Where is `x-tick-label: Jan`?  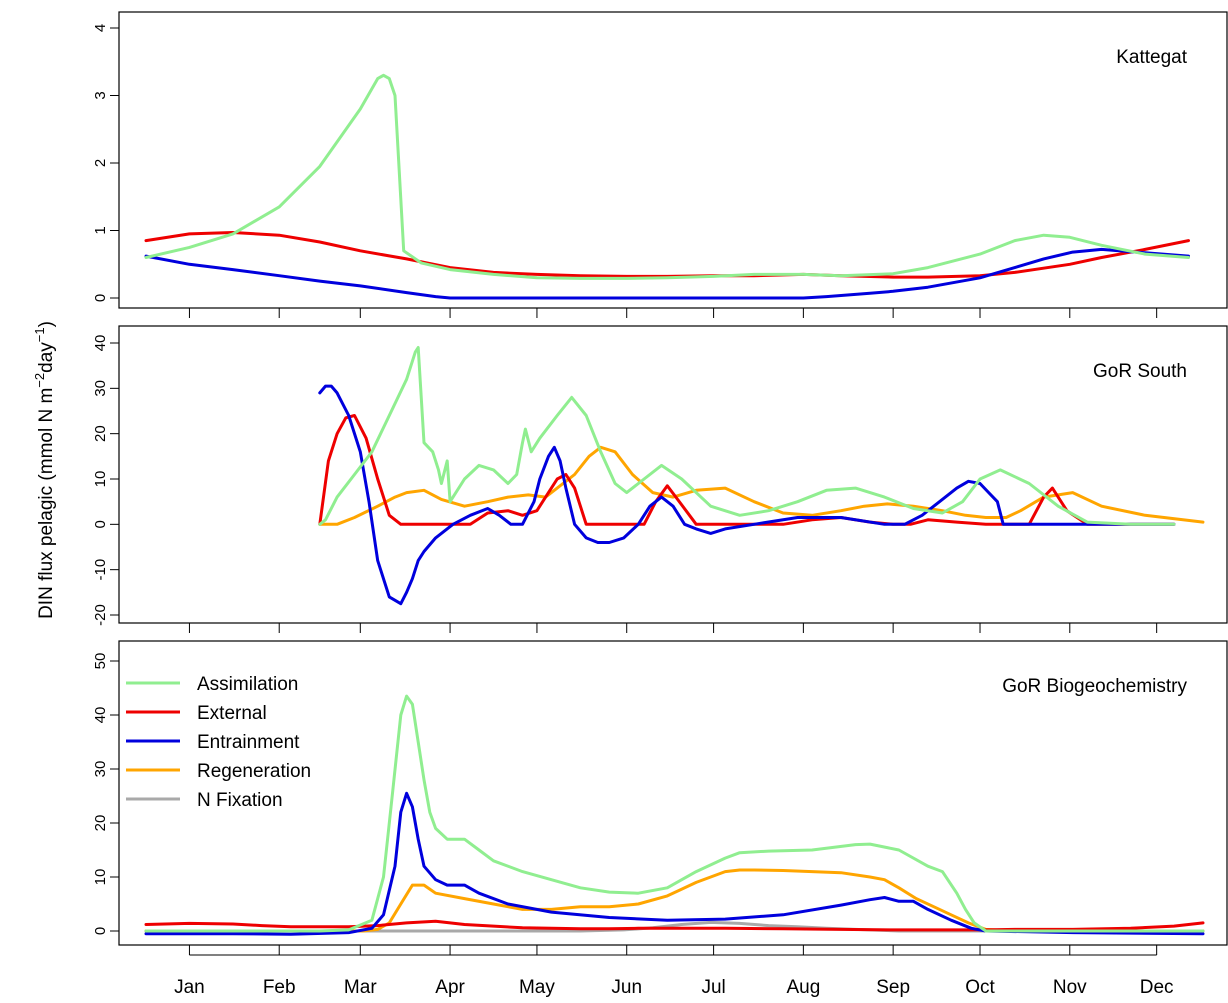 x-tick-label: Jan is located at coordinates (189, 987).